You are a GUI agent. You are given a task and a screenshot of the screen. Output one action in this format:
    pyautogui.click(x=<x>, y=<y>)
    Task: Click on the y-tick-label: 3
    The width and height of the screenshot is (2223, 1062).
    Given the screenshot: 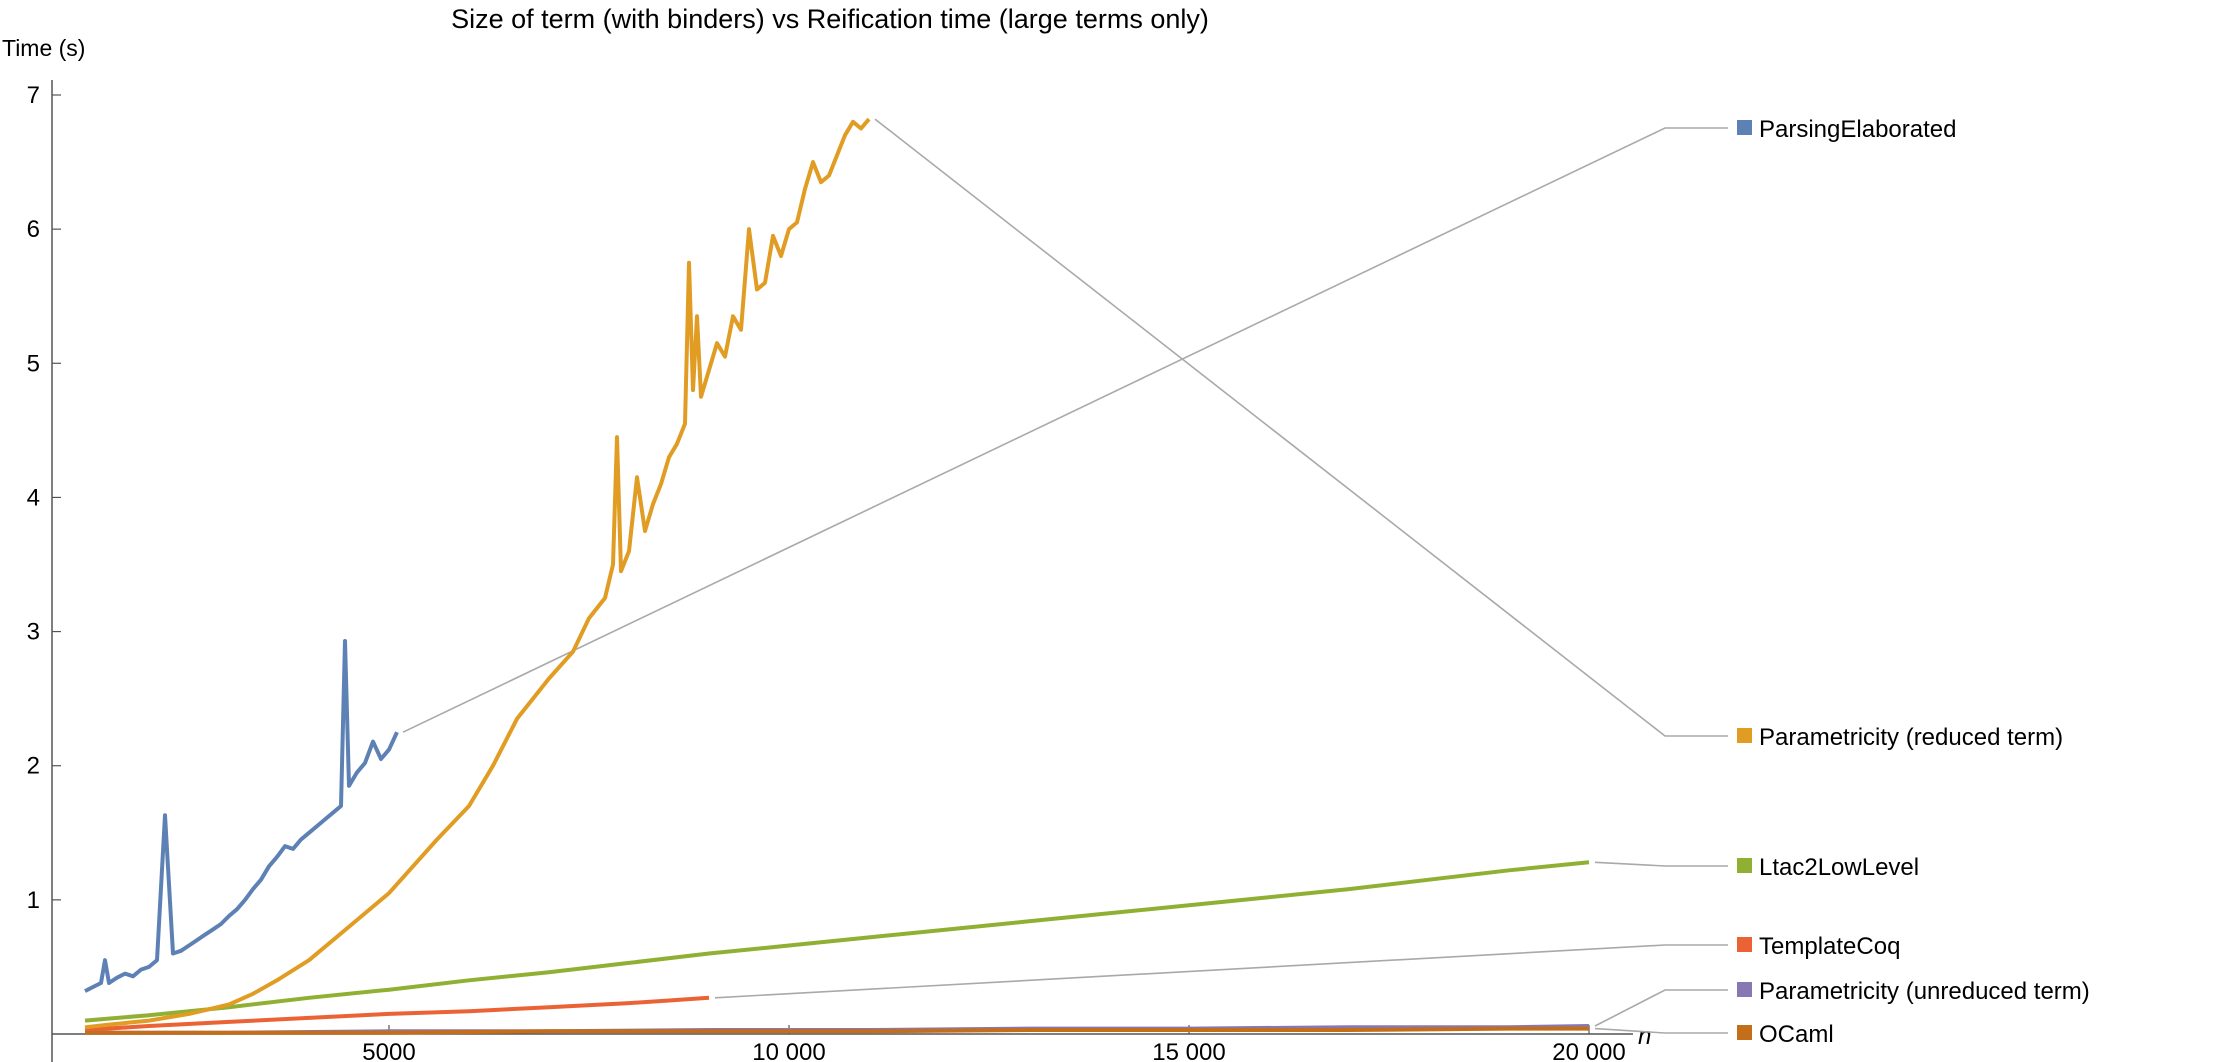 What is the action you would take?
    pyautogui.click(x=33, y=632)
    